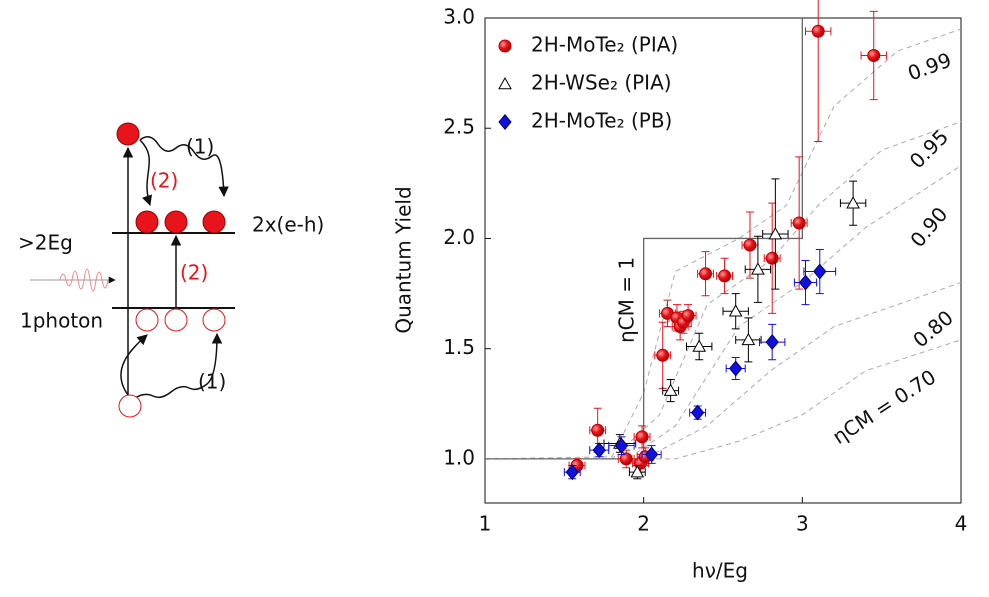 The height and width of the screenshot is (597, 989). I want to click on label: 2x(e-h), so click(288, 225).